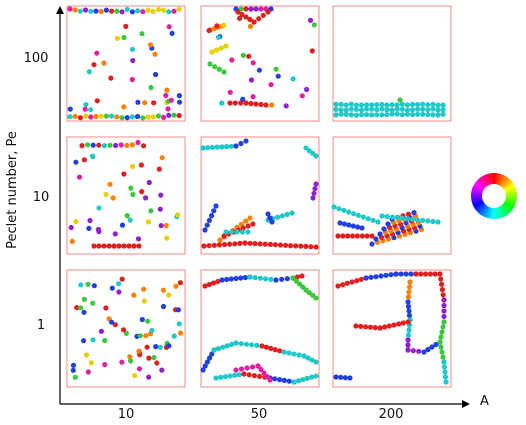  Describe the element at coordinates (126, 328) in the screenshot. I see `panel-a10-pe1` at that location.